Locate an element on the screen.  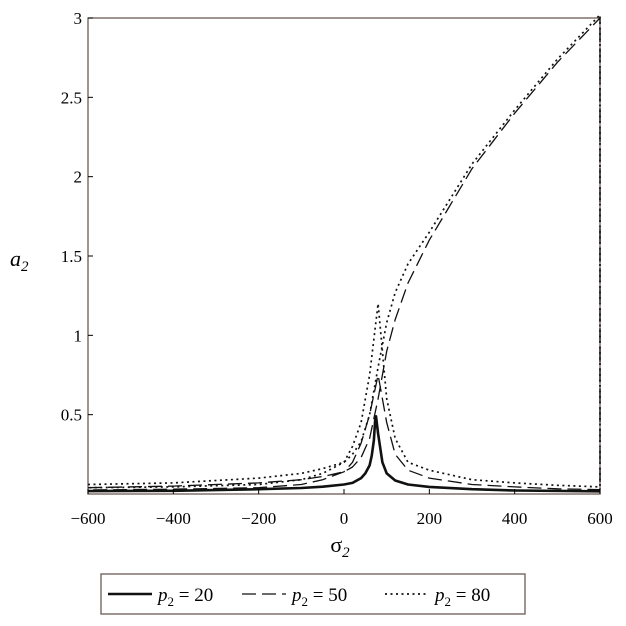
legend-label: p2 = 50 is located at coordinates (318, 597).